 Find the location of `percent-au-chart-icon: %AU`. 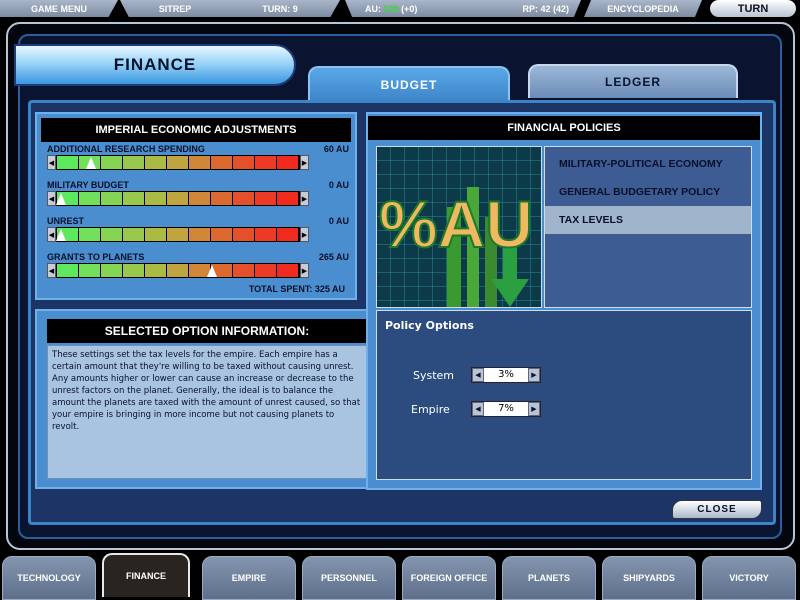

percent-au-chart-icon: %AU is located at coordinates (459, 227).